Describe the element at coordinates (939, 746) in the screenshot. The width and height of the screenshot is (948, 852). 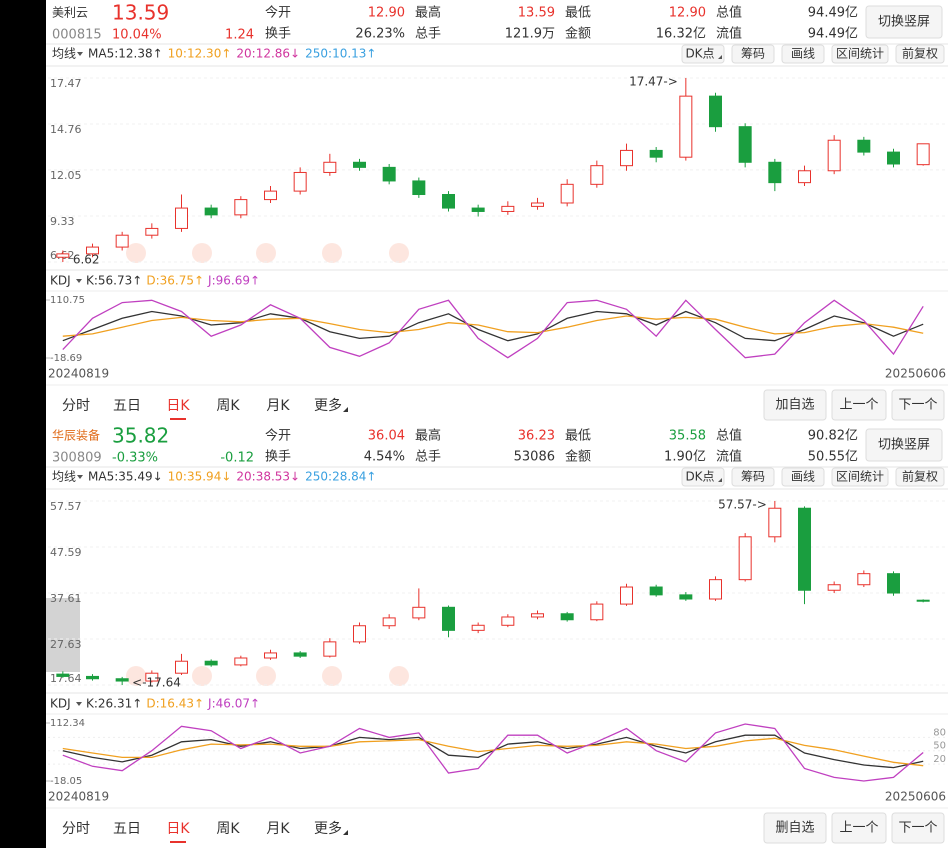
I see `y-tick-label-right: 50` at that location.